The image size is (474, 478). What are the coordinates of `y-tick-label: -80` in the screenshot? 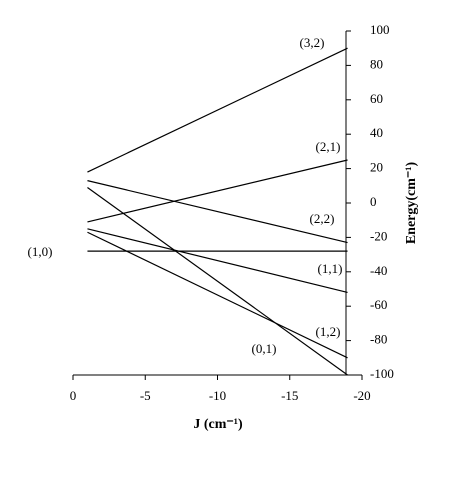 It's located at (378, 339).